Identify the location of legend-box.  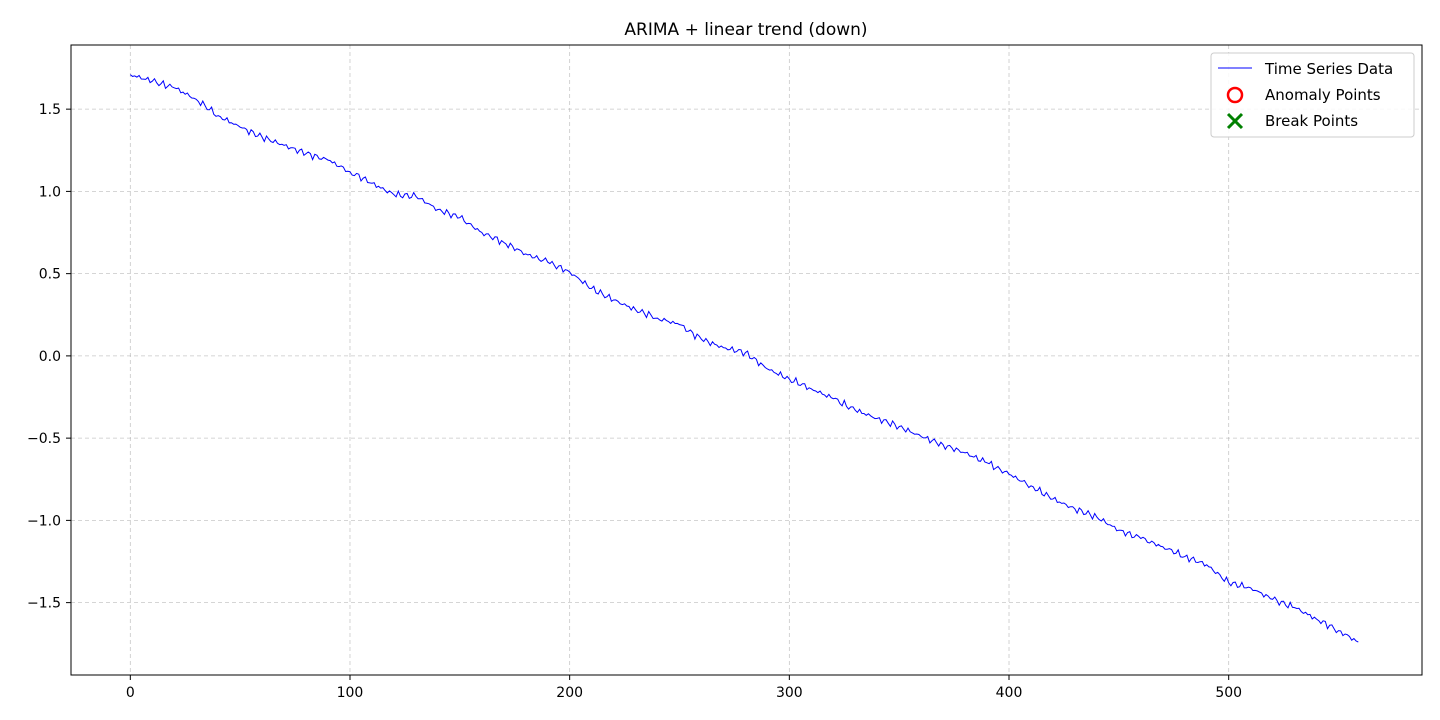
(1312, 95).